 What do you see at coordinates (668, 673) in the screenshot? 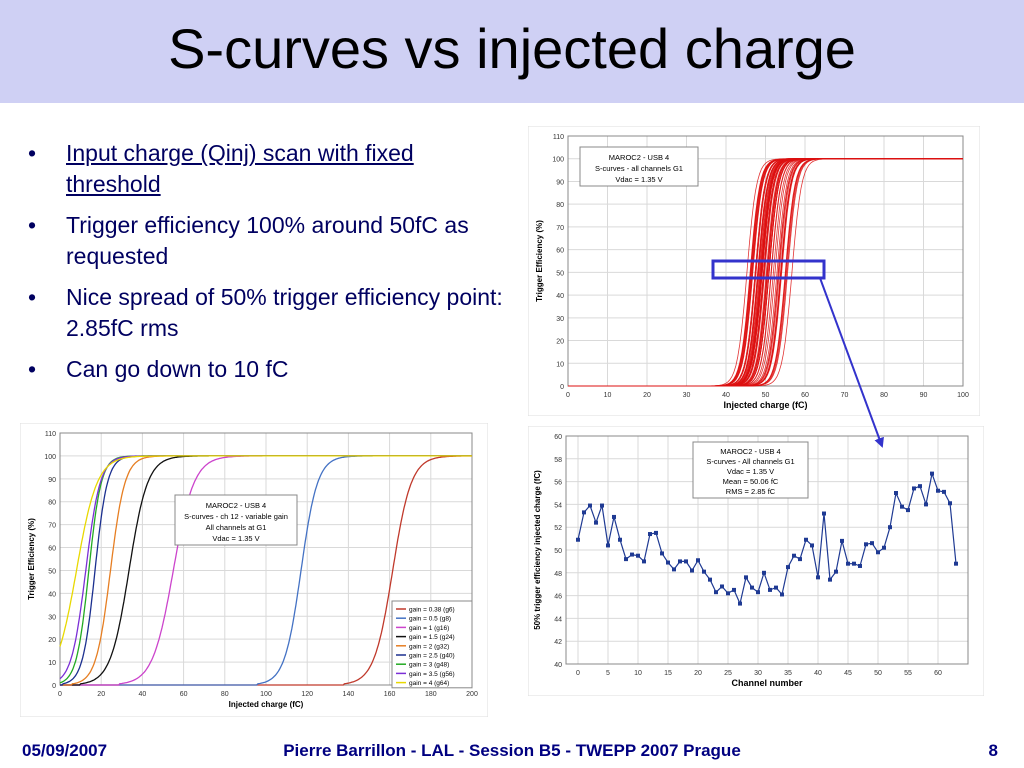
I see `chart-b-xtick-label: 15` at bounding box center [668, 673].